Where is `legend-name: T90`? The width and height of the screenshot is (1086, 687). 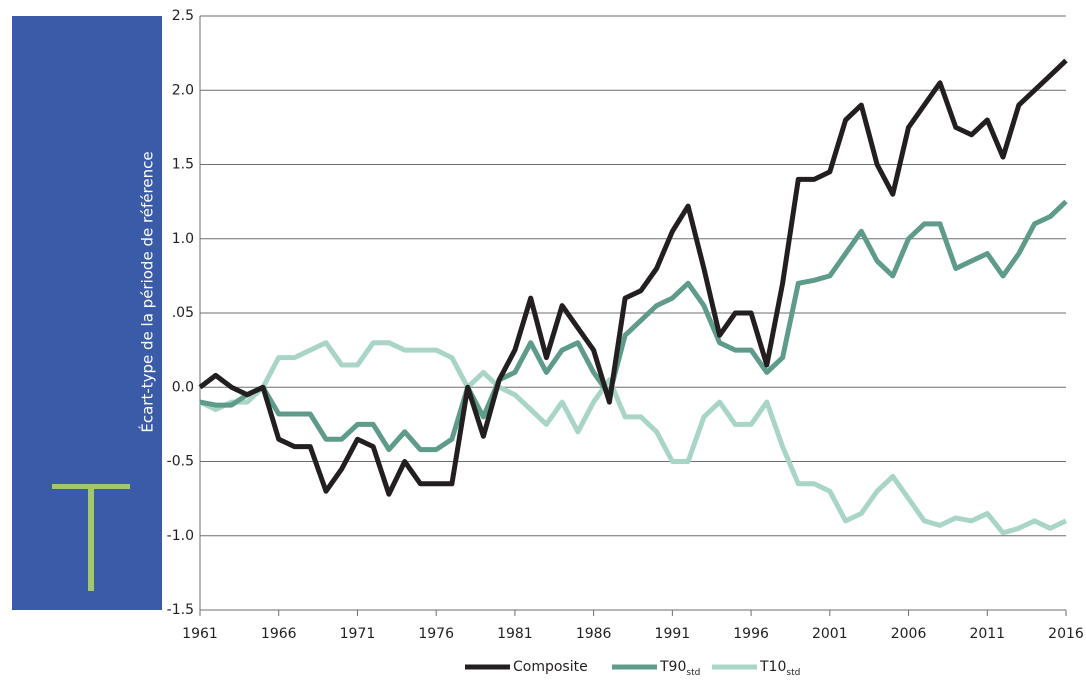
legend-name: T90 is located at coordinates (672, 667).